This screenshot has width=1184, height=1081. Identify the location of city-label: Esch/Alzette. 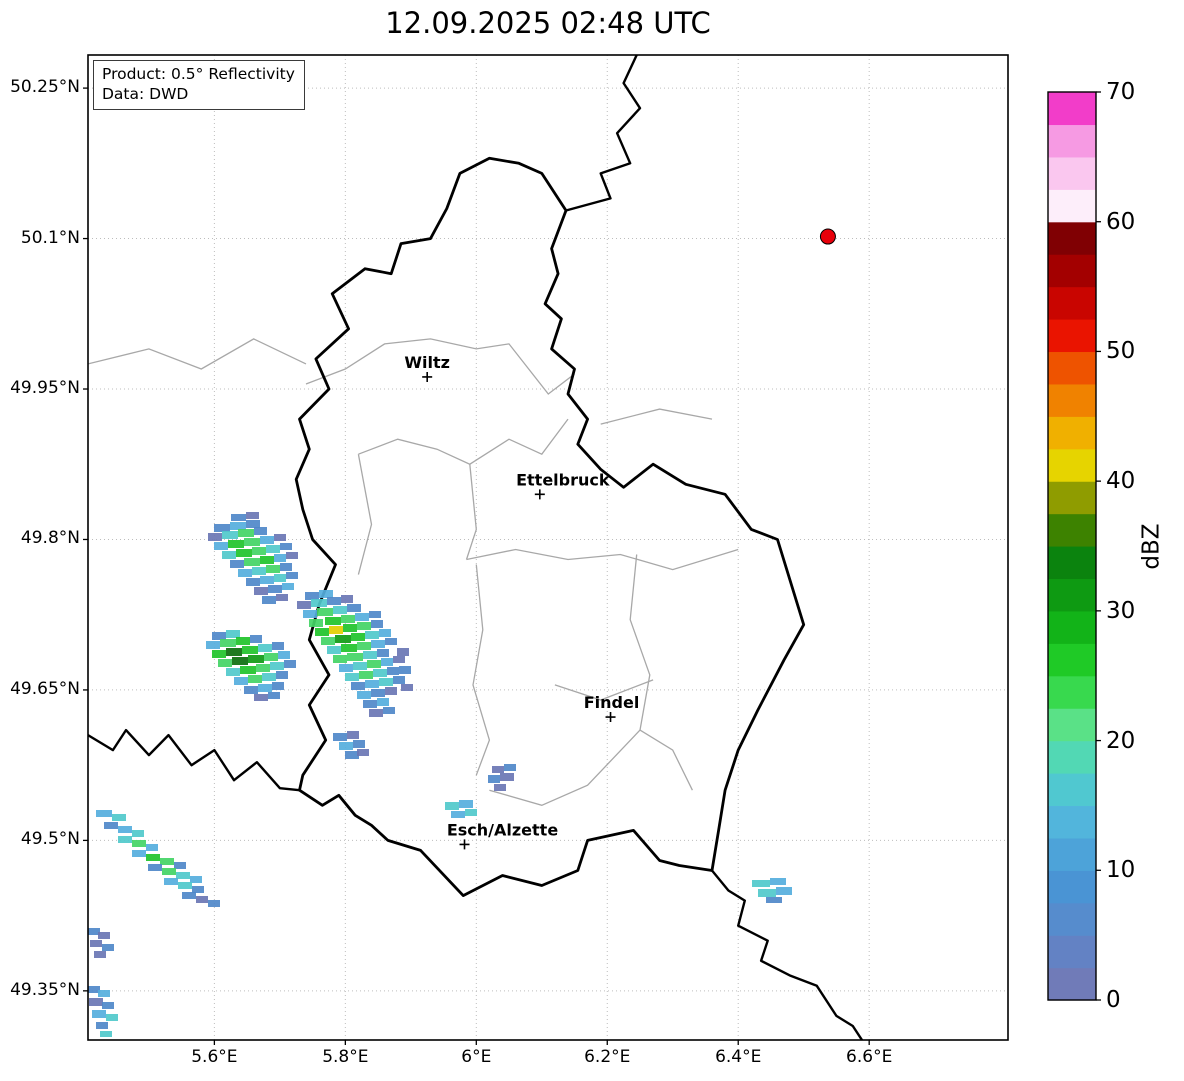
(503, 829).